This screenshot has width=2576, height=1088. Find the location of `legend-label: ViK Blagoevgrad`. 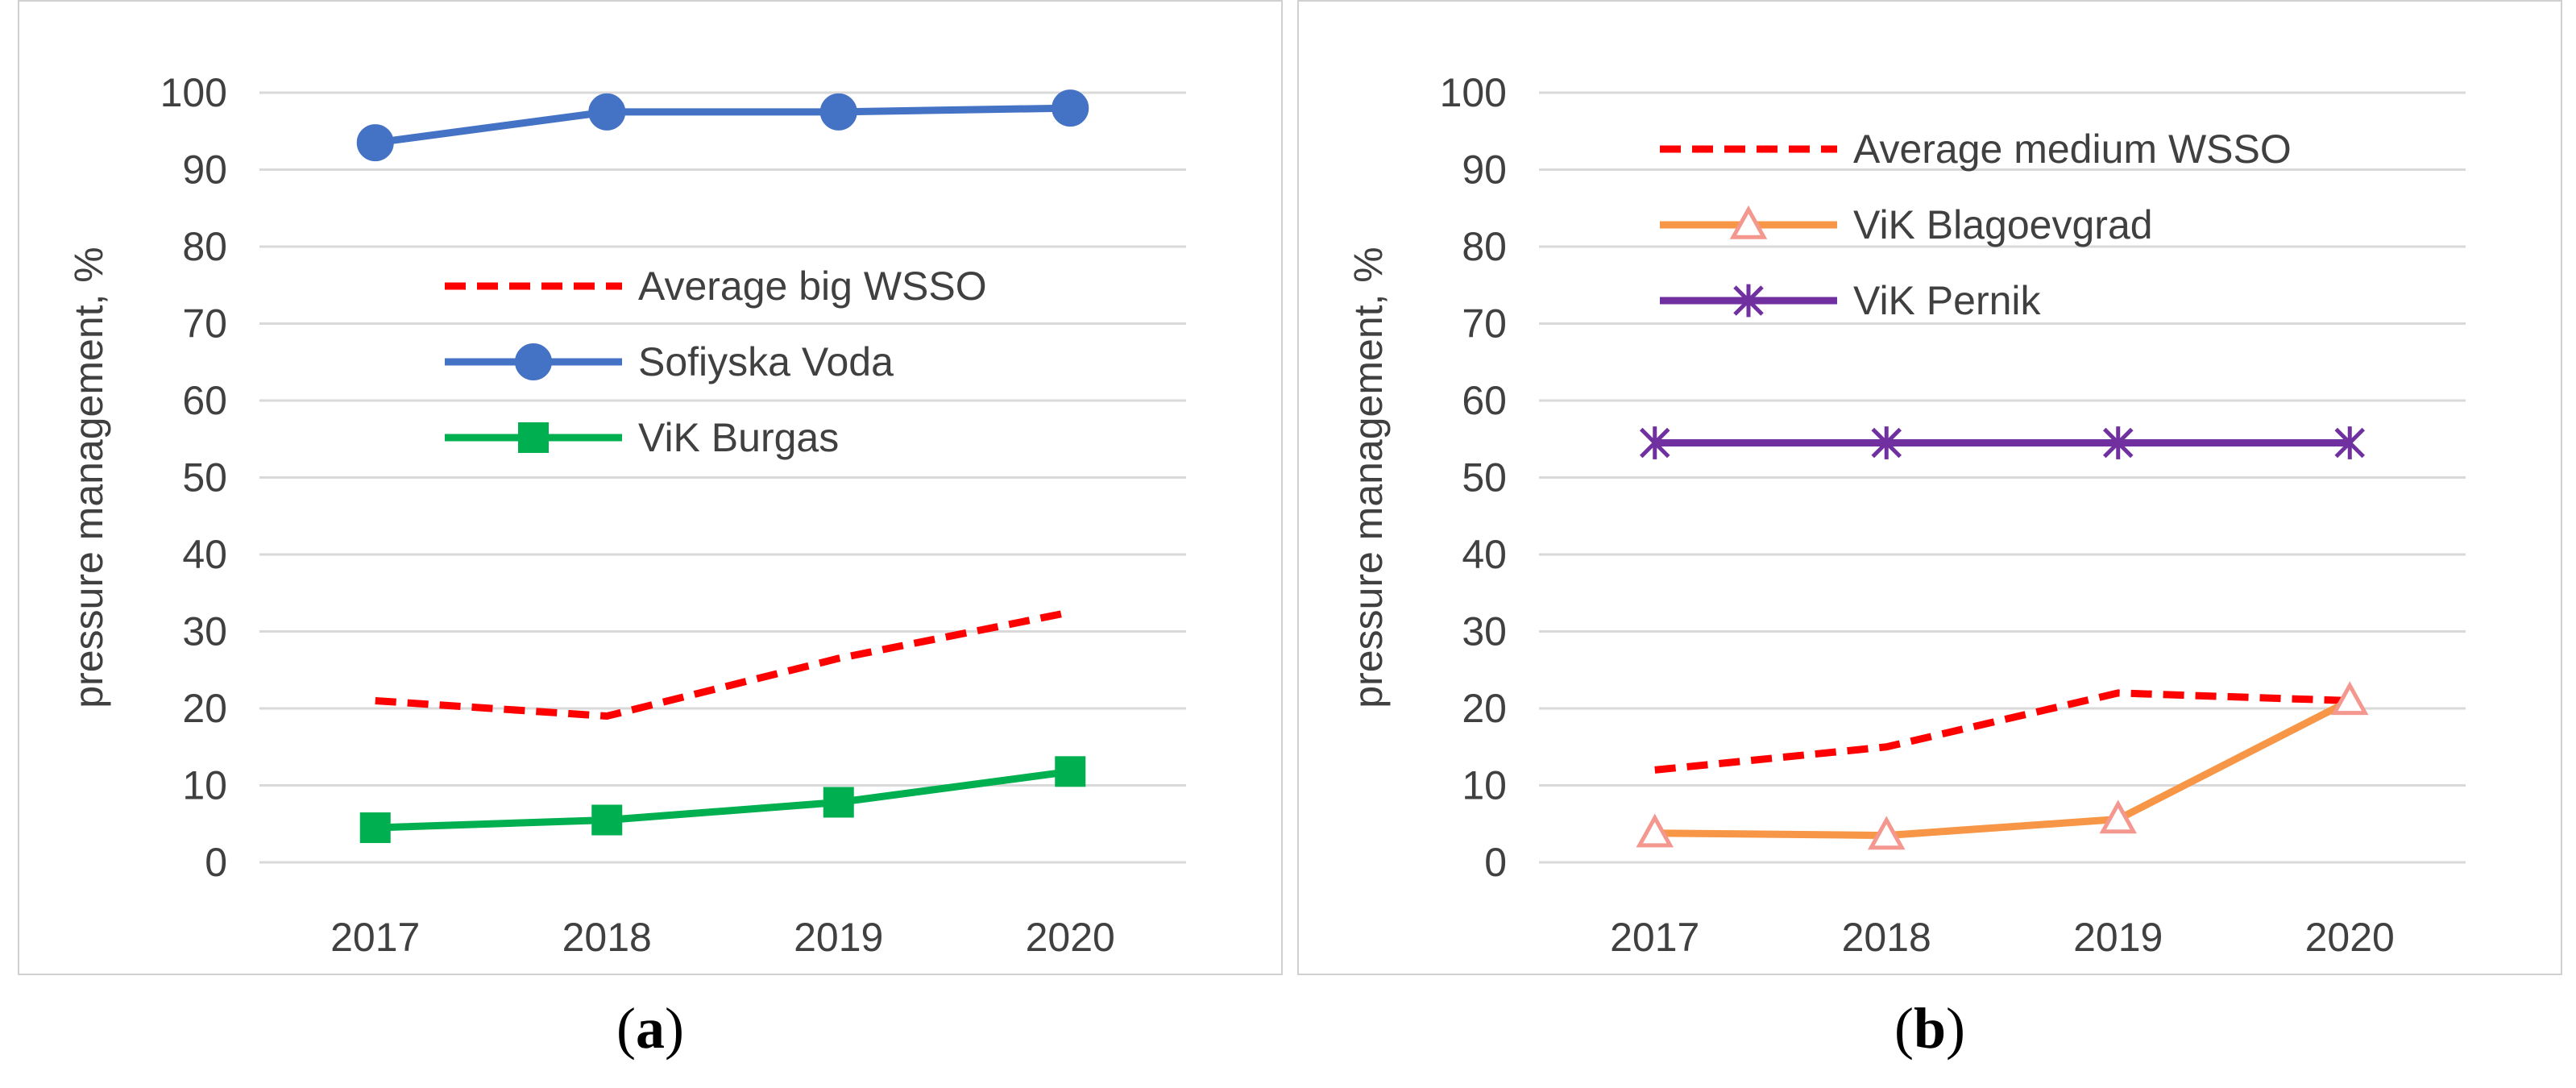

legend-label: ViK Blagoevgrad is located at coordinates (2003, 224).